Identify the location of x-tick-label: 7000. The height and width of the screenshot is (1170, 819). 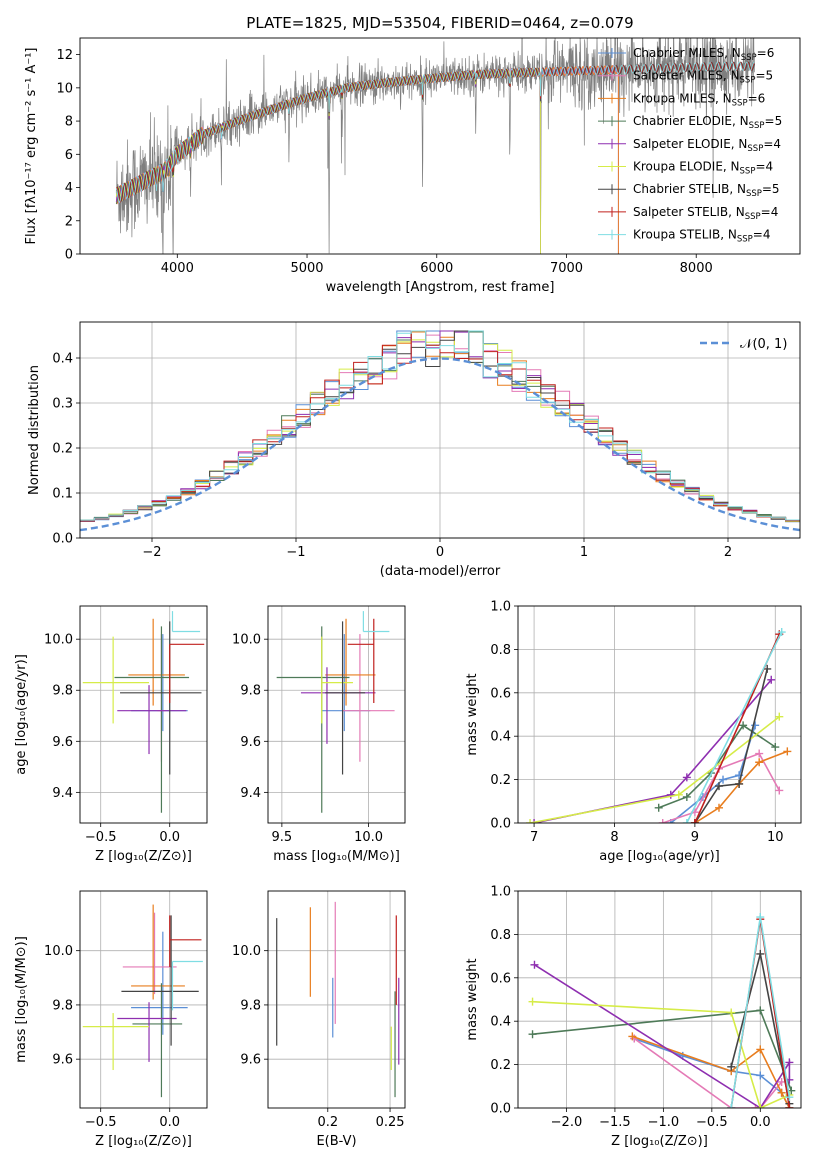
(566, 268).